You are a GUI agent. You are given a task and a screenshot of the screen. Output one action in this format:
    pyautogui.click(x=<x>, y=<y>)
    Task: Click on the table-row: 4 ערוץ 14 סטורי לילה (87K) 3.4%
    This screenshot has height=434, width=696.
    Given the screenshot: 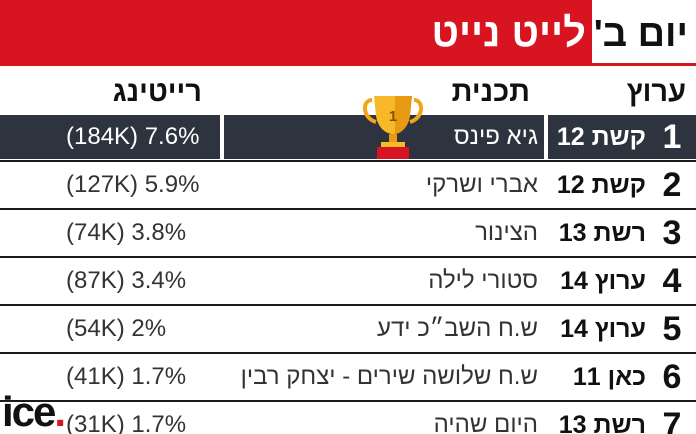 What is the action you would take?
    pyautogui.click(x=348, y=282)
    